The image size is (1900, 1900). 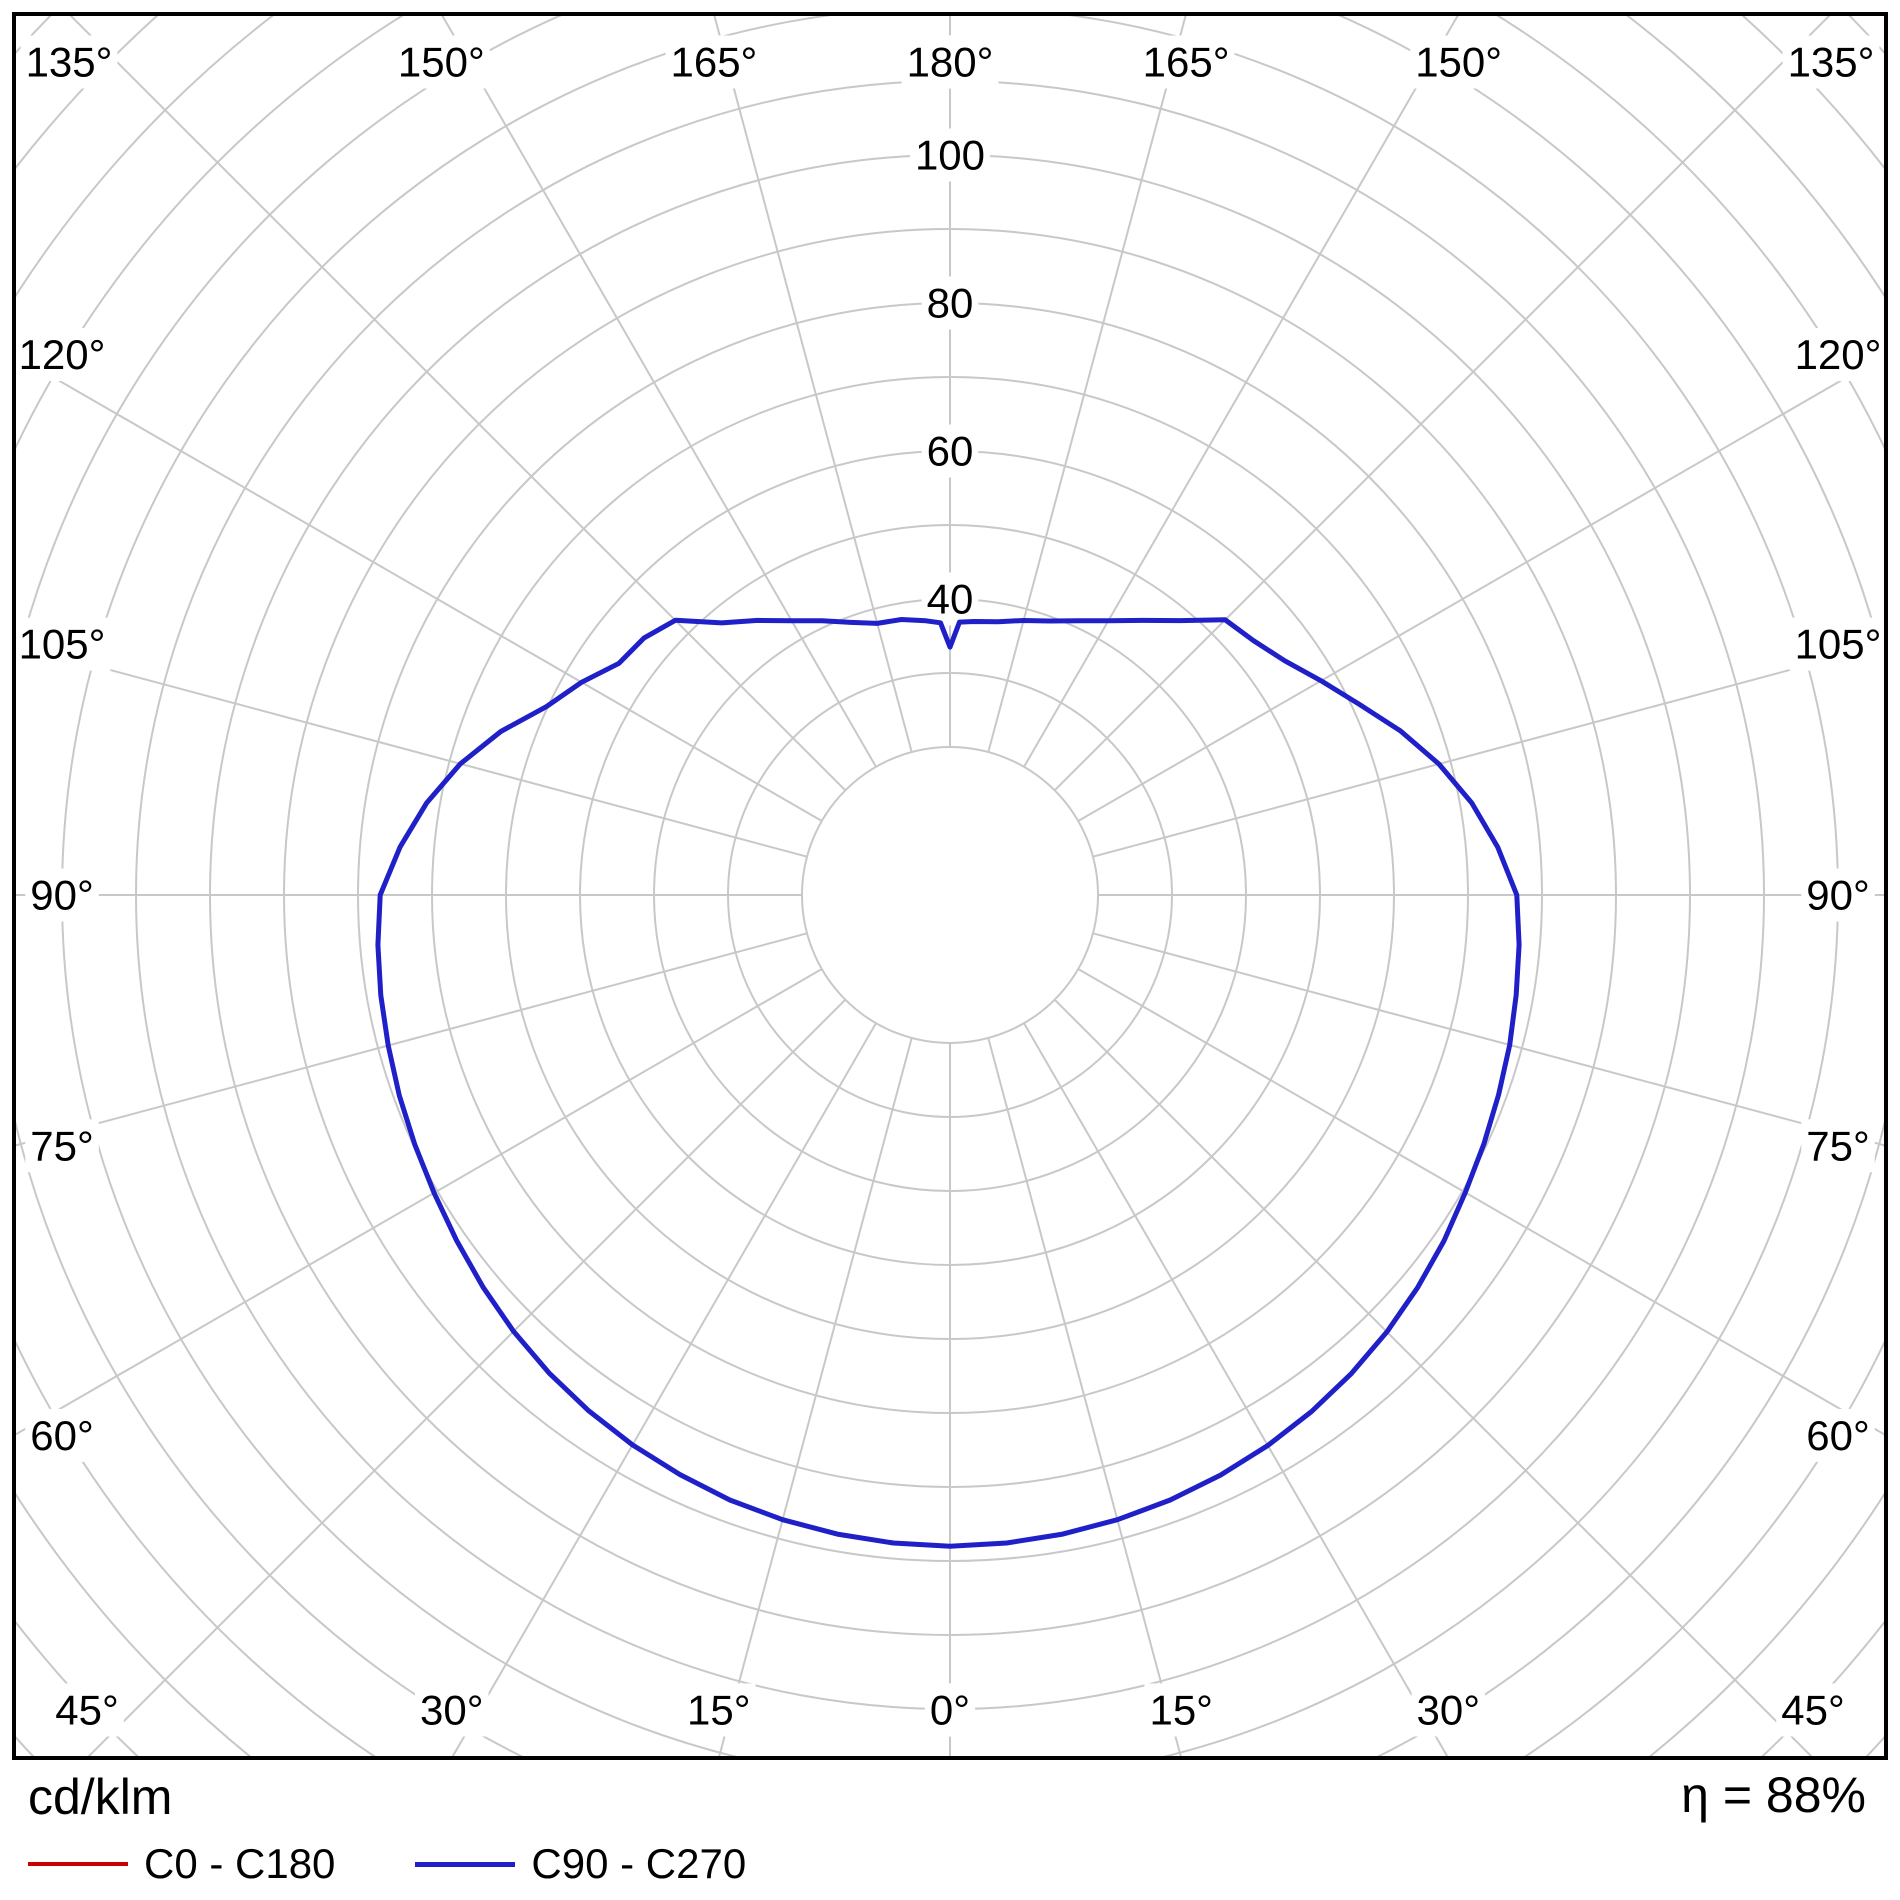 What do you see at coordinates (240, 1863) in the screenshot?
I see `legend-label-c0-c180: C0 - C180` at bounding box center [240, 1863].